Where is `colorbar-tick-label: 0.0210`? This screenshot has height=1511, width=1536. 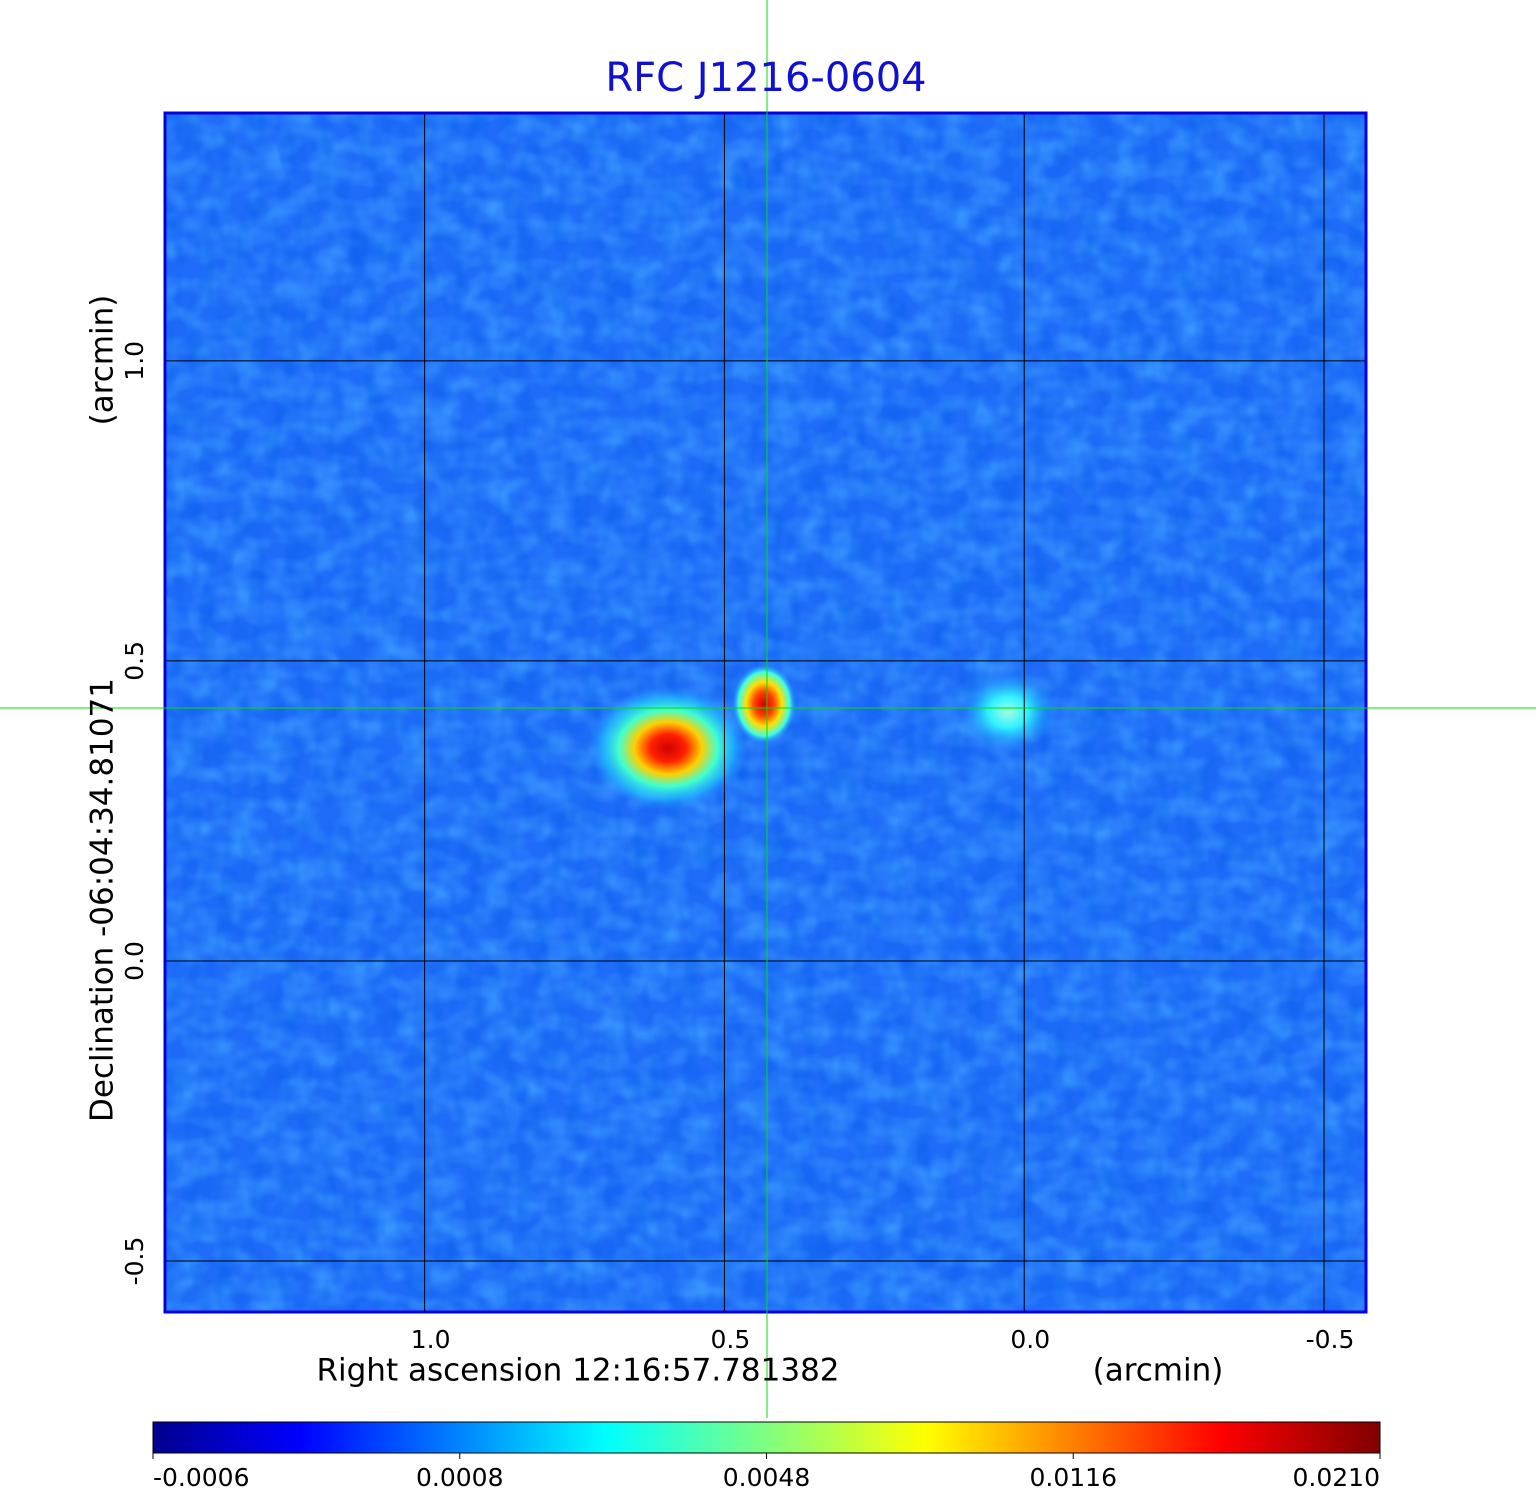 colorbar-tick-label: 0.0210 is located at coordinates (1336, 1477).